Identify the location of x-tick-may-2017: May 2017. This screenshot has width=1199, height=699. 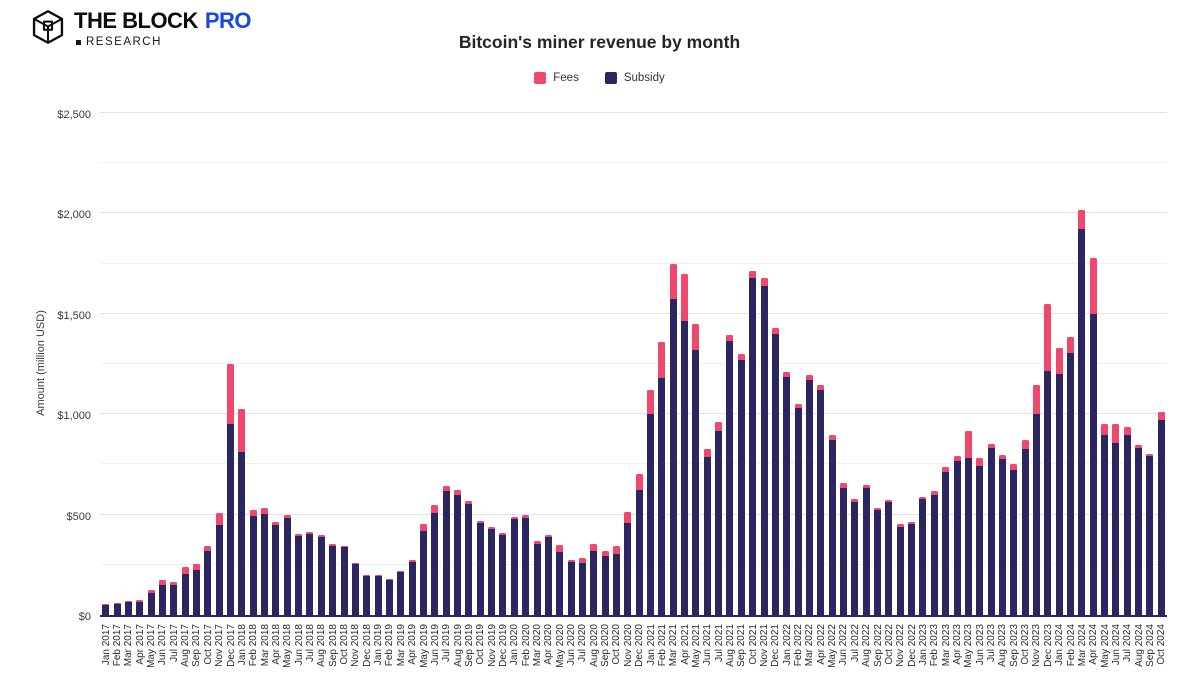
(152, 646).